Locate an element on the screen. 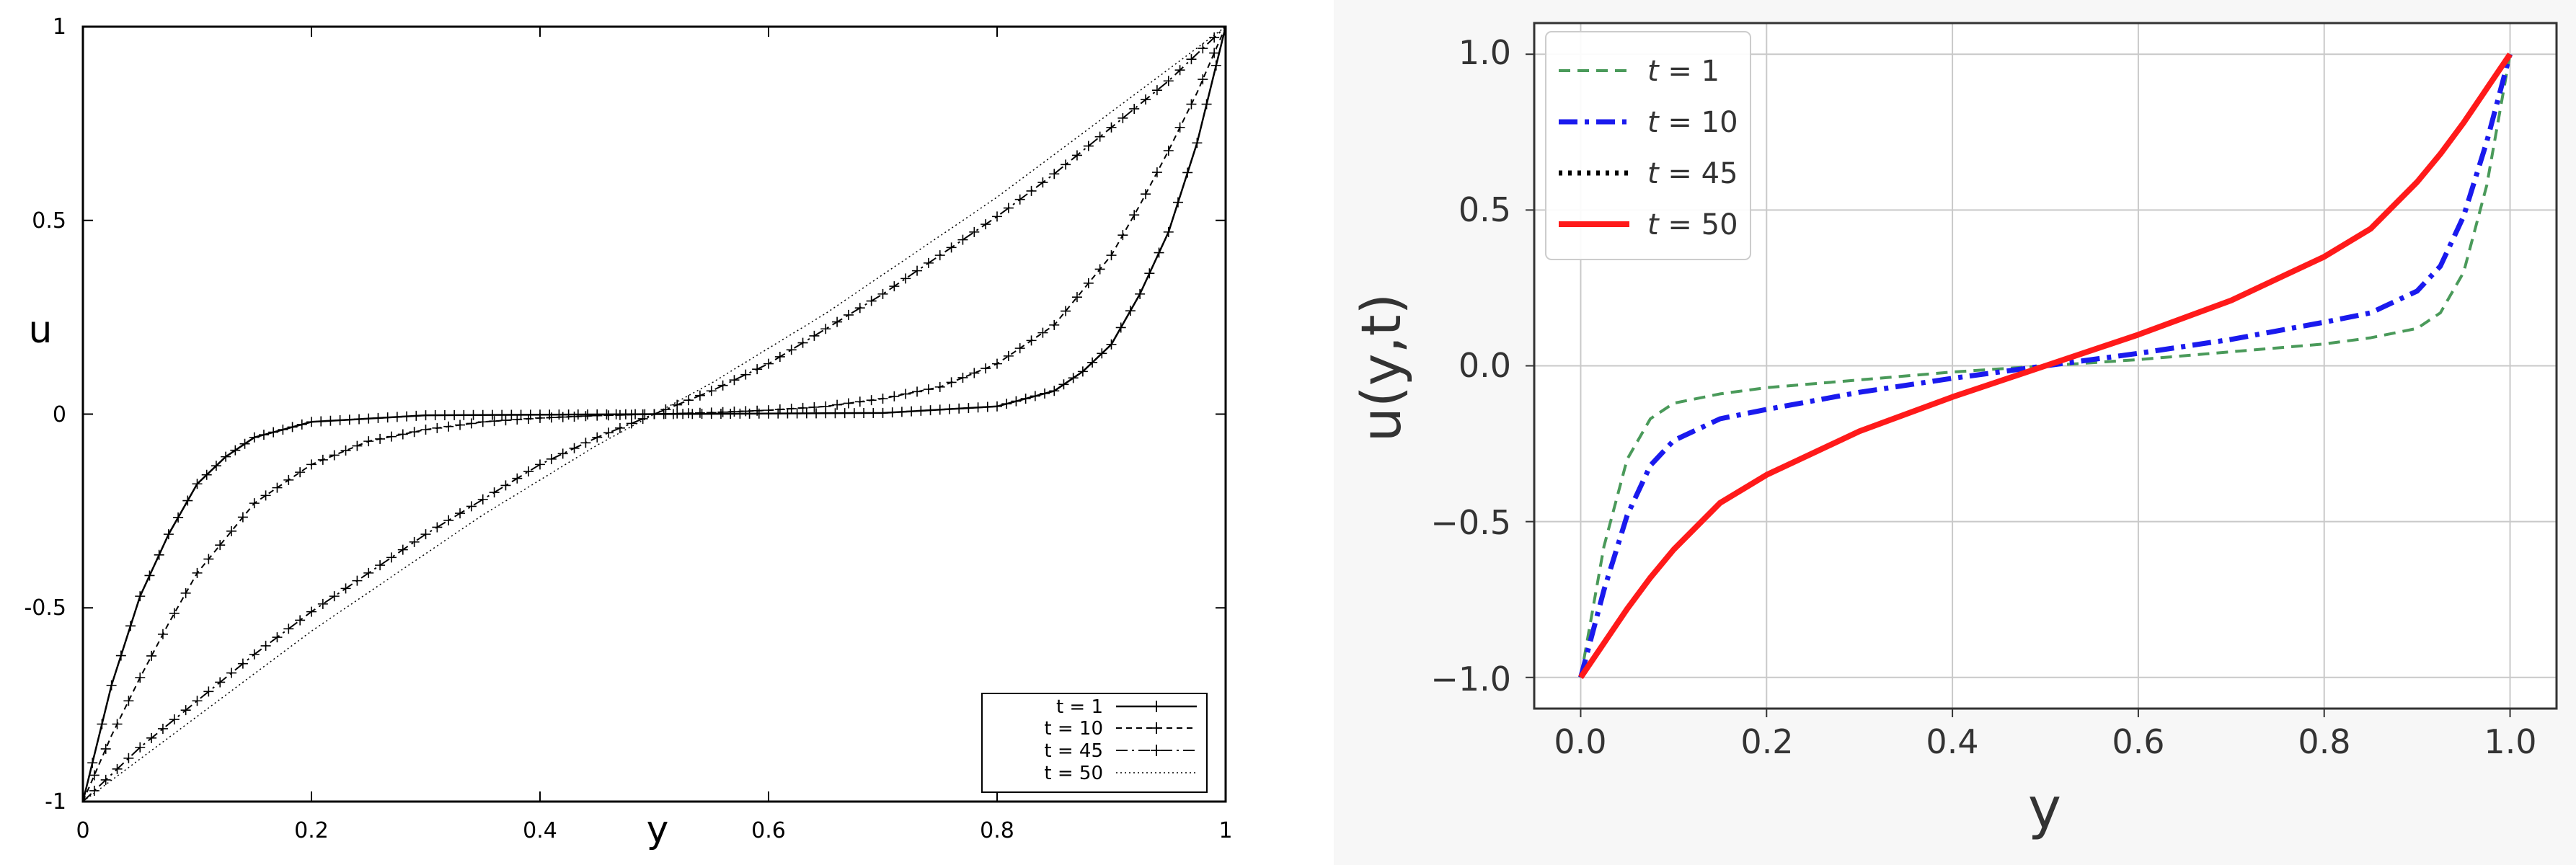 The height and width of the screenshot is (865, 2576). x-tick-label: 0.6 is located at coordinates (2138, 741).